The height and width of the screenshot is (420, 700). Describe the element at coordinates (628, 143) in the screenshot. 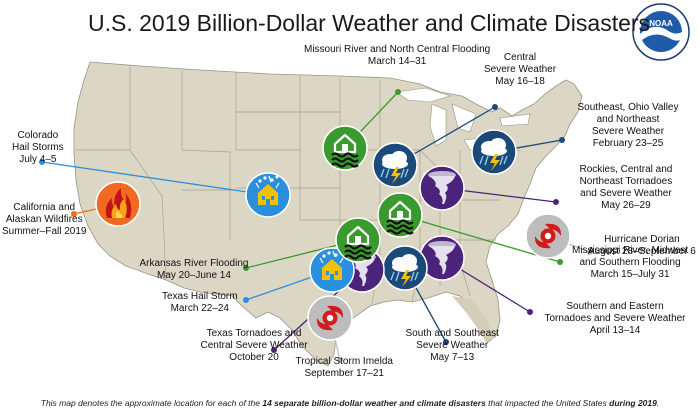

I see `event-label-line: February 23–25` at that location.